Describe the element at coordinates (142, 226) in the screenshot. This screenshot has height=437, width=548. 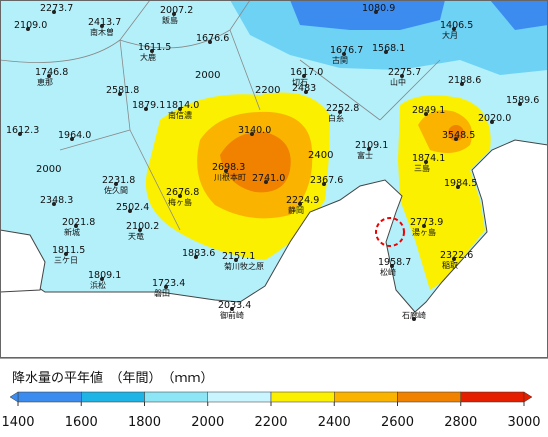
I see `station-value: 2100.2` at that location.